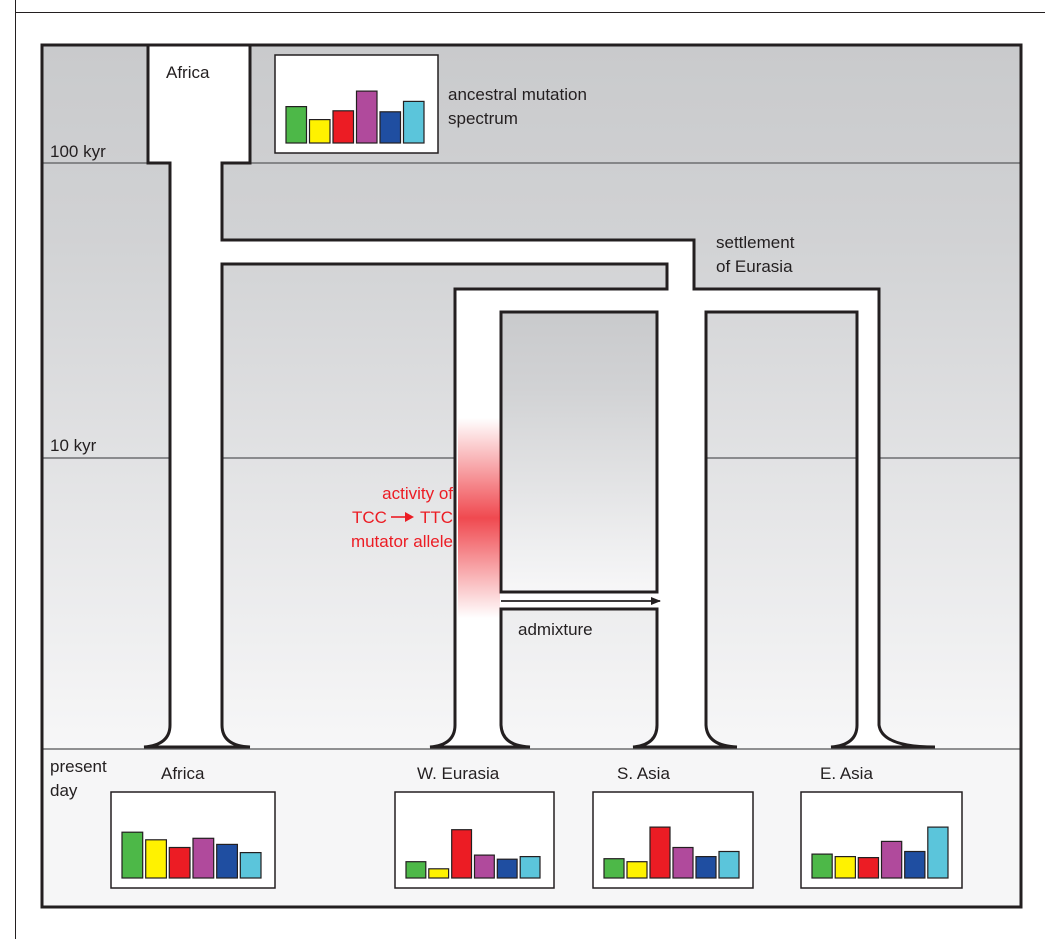 This screenshot has height=939, width=1045. Describe the element at coordinates (73, 445) in the screenshot. I see `label-10kyr: 10 kyr` at that location.